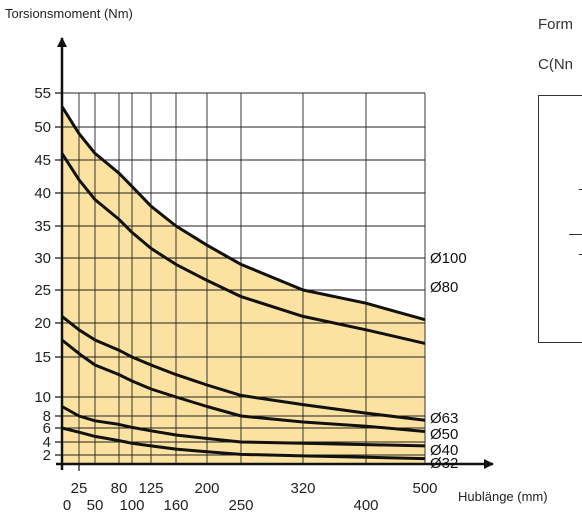 This screenshot has width=582, height=515. Describe the element at coordinates (42, 290) in the screenshot. I see `y-tick-label: 25` at that location.